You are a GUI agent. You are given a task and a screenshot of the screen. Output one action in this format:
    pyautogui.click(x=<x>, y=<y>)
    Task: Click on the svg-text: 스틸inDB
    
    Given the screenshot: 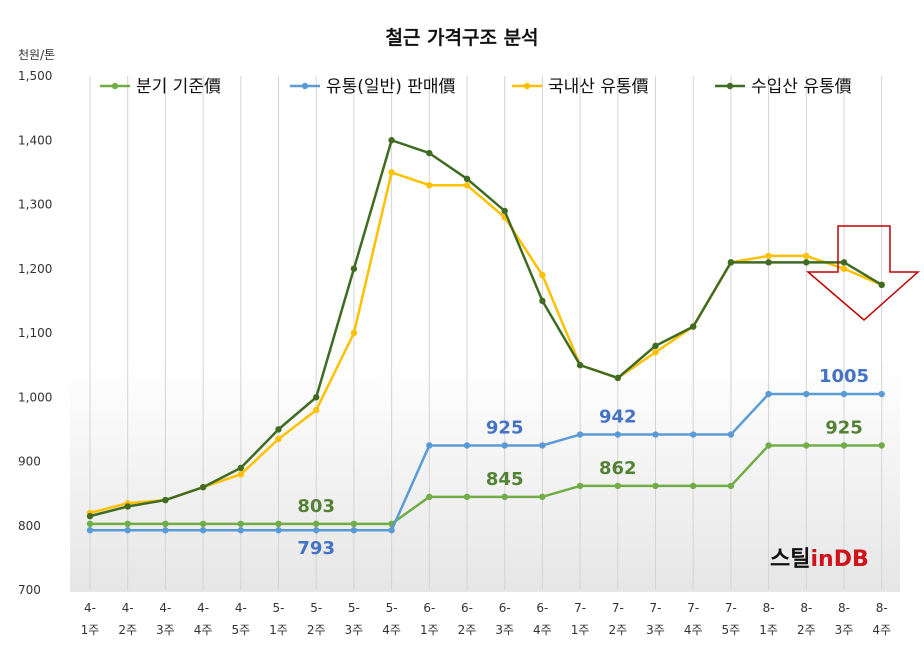 What is the action you would take?
    pyautogui.click(x=819, y=559)
    